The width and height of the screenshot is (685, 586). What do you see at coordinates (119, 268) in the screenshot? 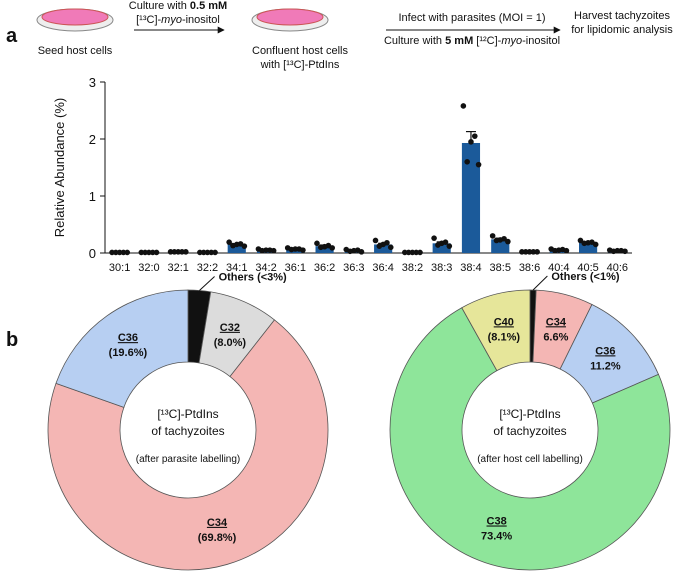
I see `x-tick-label: 30:1` at bounding box center [119, 268].